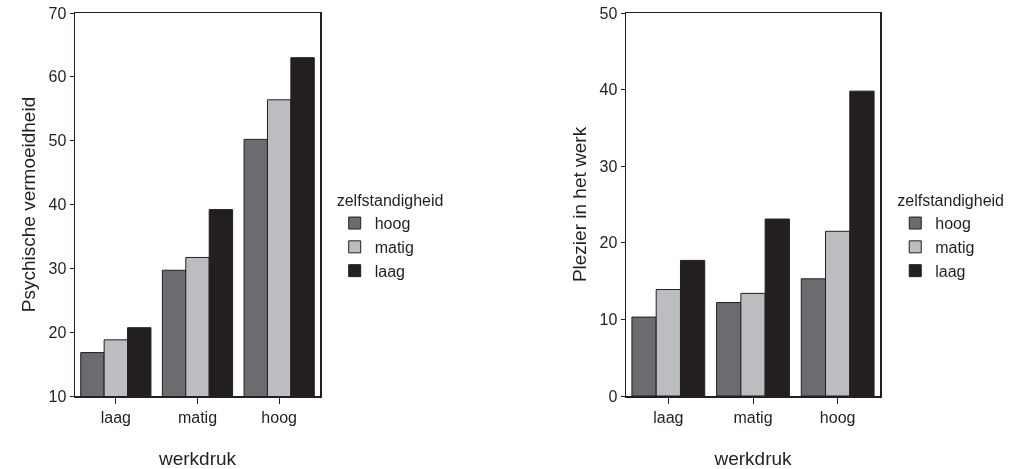  Describe the element at coordinates (28, 204) in the screenshot. I see `y-axis-title: Psychische vermoeidheid` at that location.